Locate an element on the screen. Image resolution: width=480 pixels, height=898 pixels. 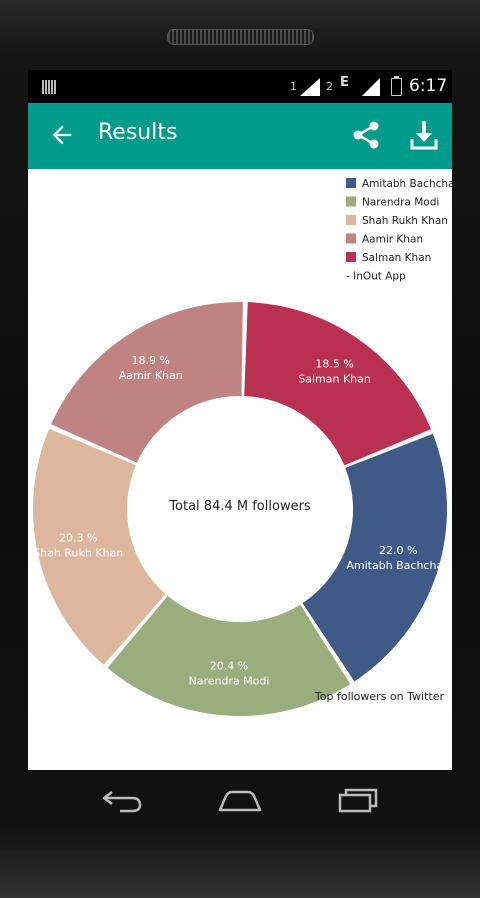
slice-aamir-khan is located at coordinates (147, 382).